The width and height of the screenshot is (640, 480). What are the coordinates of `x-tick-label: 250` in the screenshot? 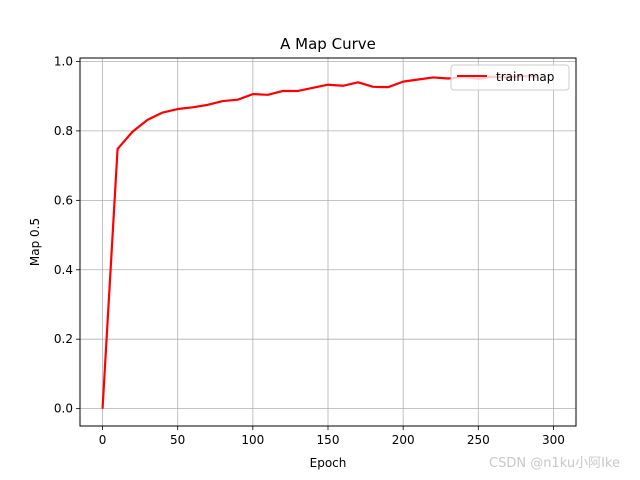 It's located at (478, 440).